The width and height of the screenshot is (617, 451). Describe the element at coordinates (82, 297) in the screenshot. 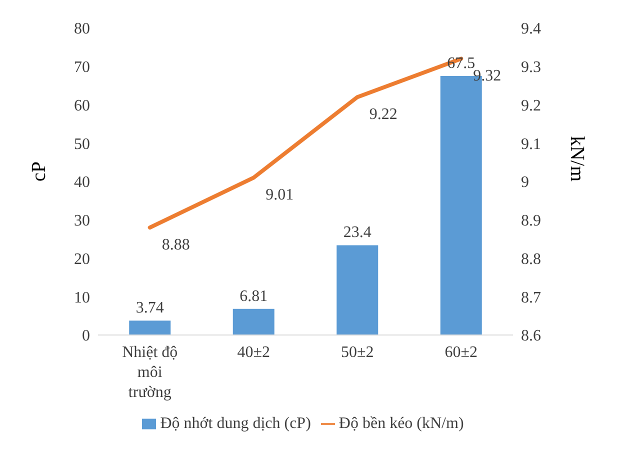

I see `y-tick-label: 10` at that location.